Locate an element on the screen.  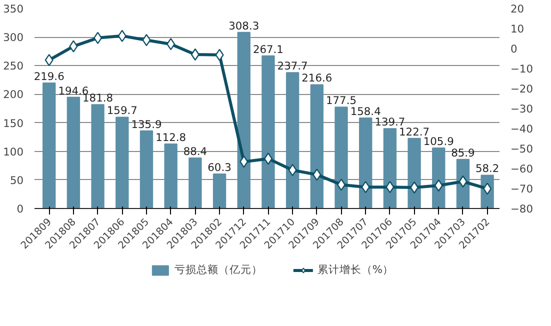
data-label: 88.4 is located at coordinates (195, 151).